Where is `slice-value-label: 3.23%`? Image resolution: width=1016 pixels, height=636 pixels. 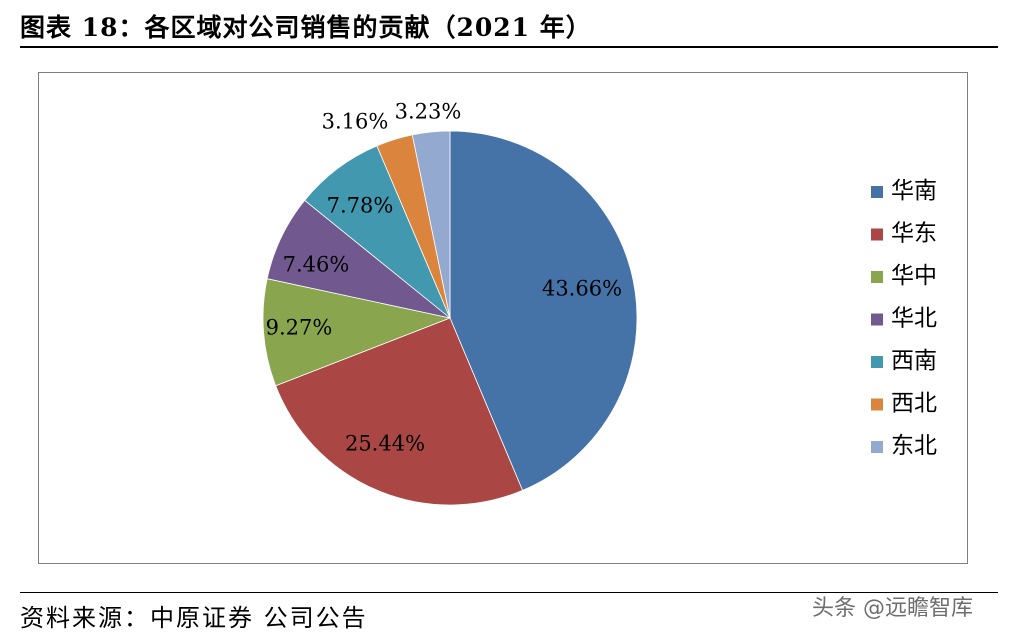
slice-value-label: 3.23% is located at coordinates (428, 112).